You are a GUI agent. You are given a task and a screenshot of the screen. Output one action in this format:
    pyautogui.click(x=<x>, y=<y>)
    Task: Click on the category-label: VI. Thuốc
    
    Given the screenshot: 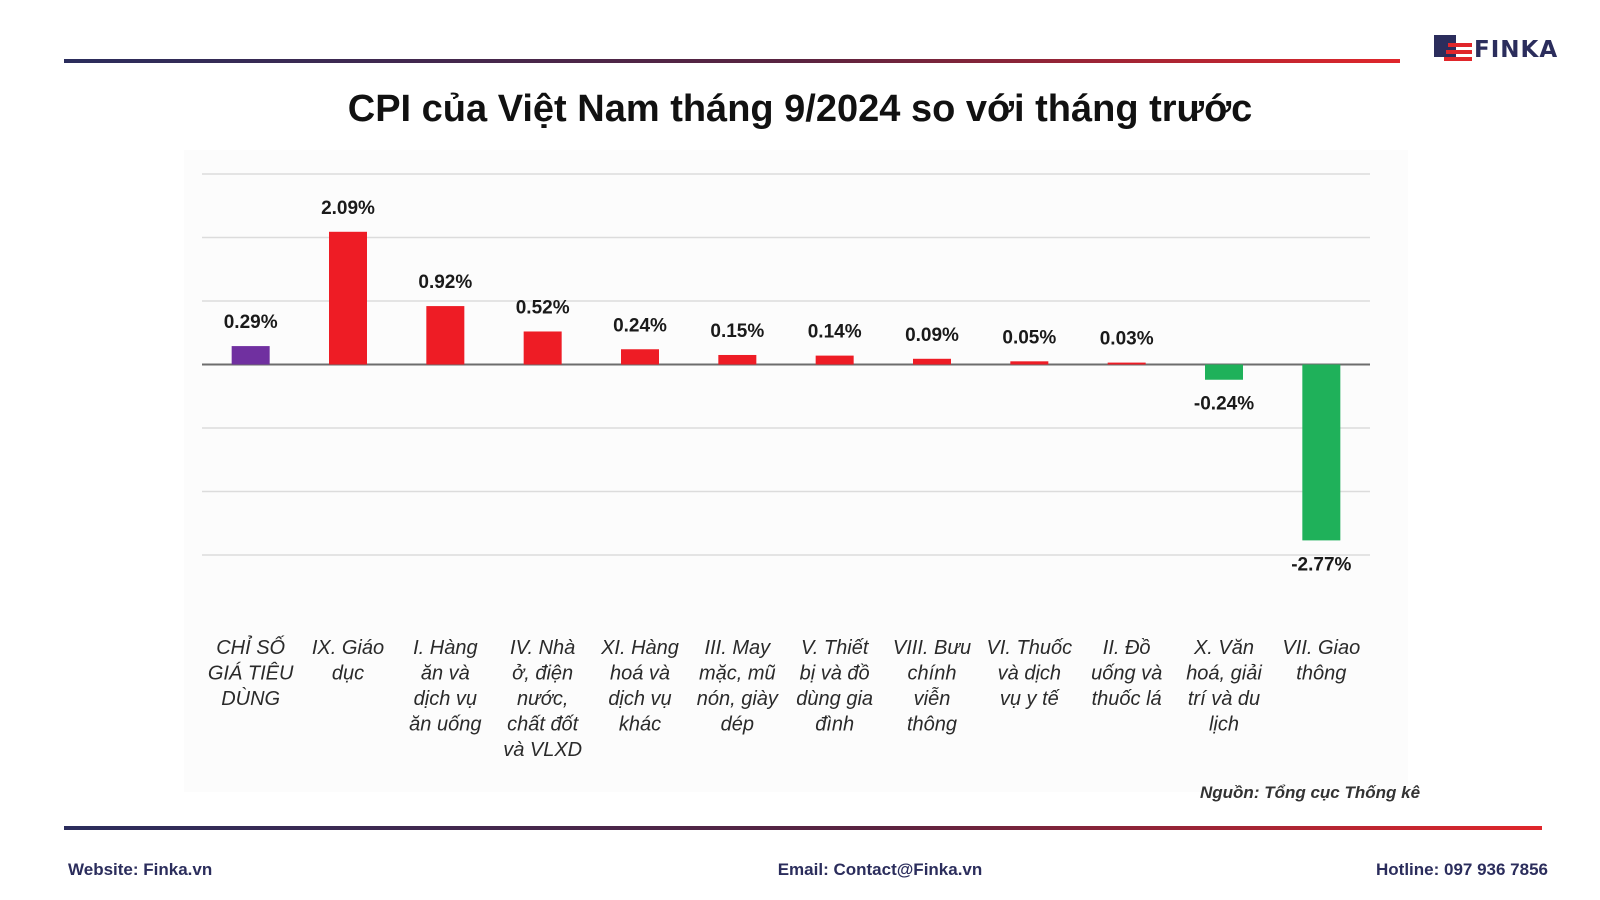 What is the action you would take?
    pyautogui.click(x=1030, y=648)
    